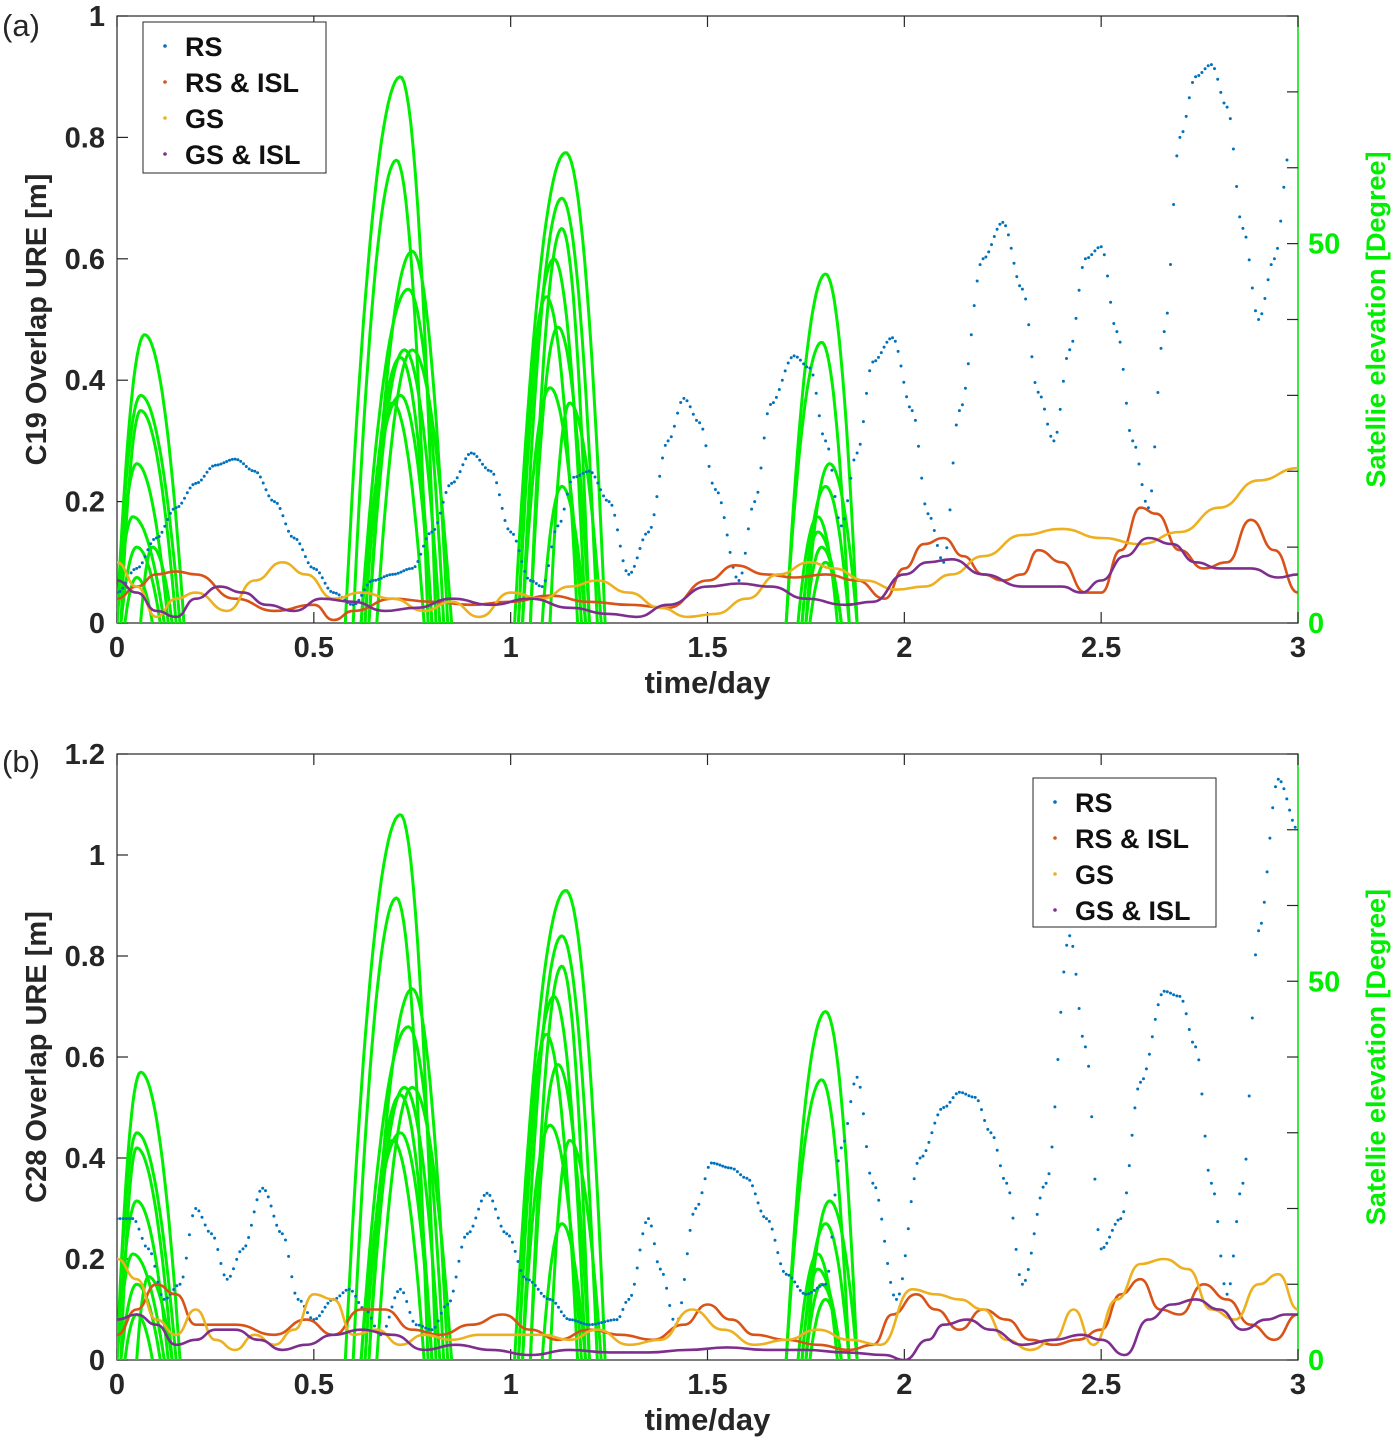 The width and height of the screenshot is (1400, 1454). What do you see at coordinates (85, 381) in the screenshot?
I see `y-tick-label: 0.4` at bounding box center [85, 381].